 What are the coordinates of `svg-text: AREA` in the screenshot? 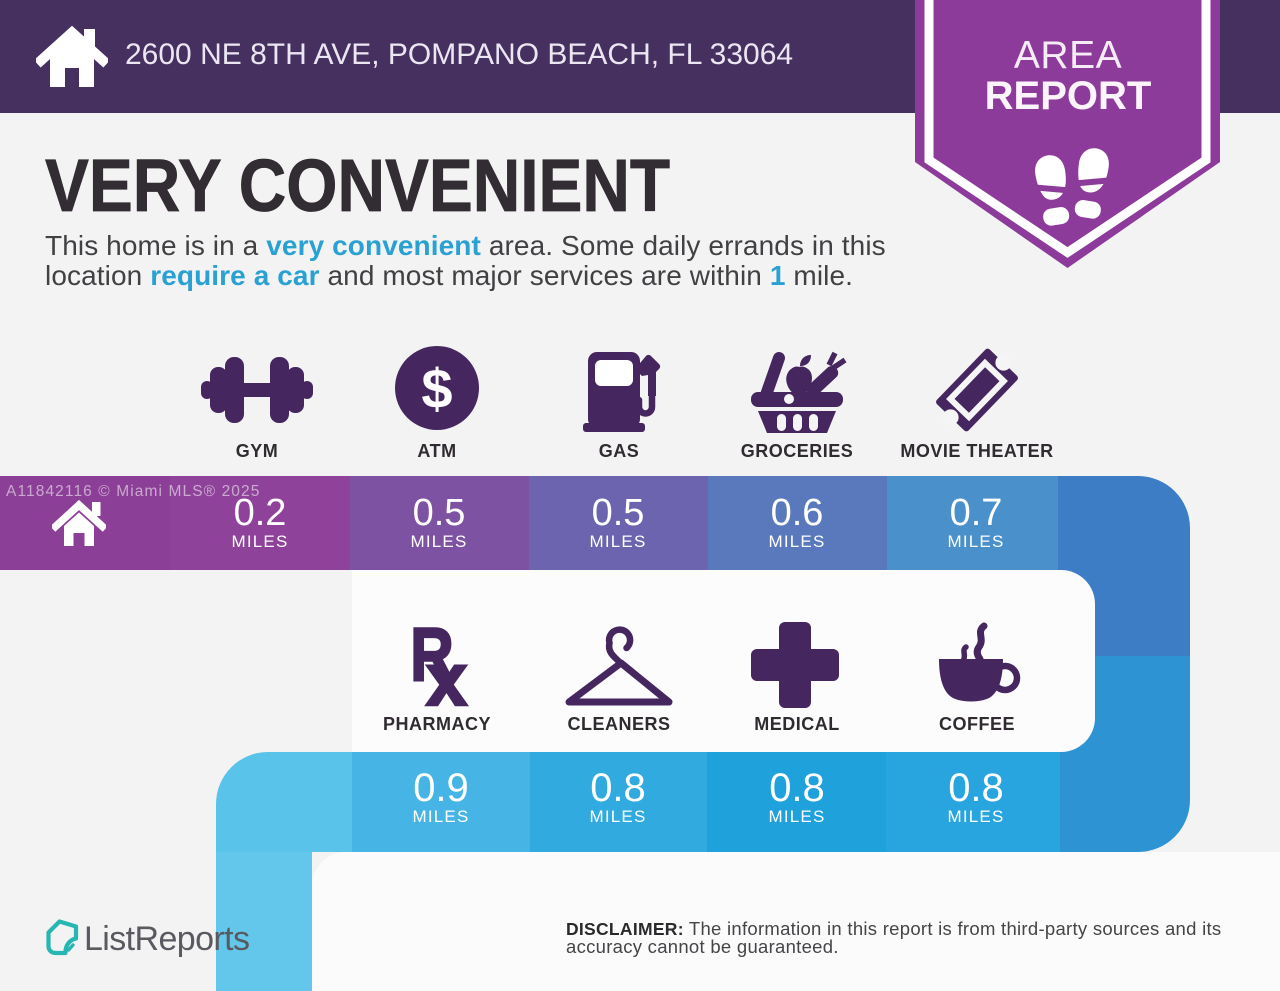 It's located at (1068, 55).